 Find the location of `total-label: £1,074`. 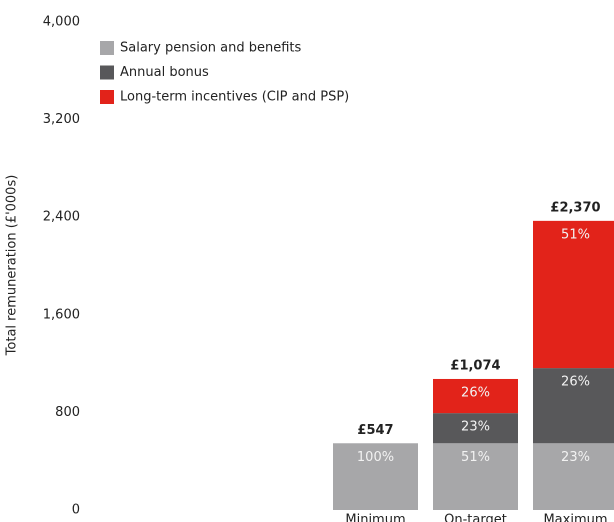

total-label: £1,074 is located at coordinates (475, 365).